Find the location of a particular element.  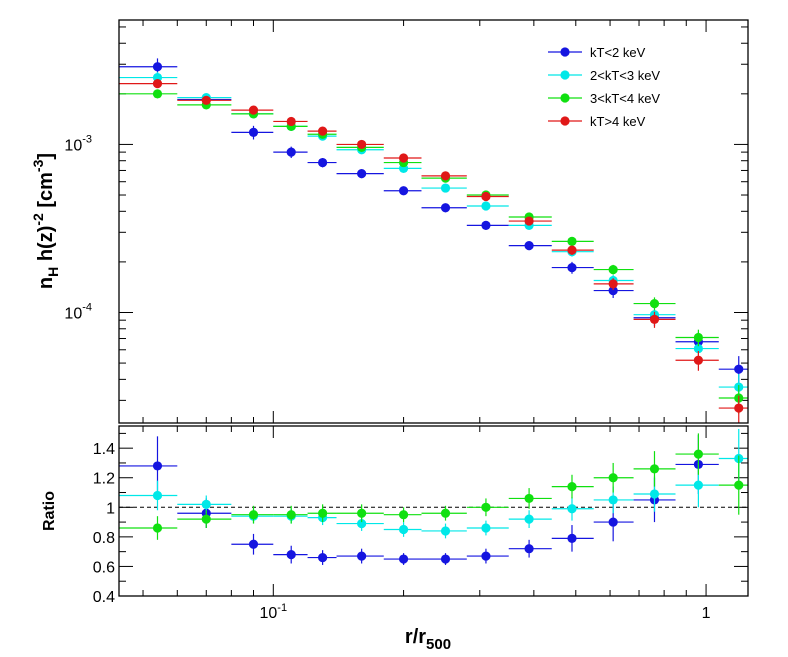

top-y-tick-label: 10⁻⁴ is located at coordinates (78, 311).